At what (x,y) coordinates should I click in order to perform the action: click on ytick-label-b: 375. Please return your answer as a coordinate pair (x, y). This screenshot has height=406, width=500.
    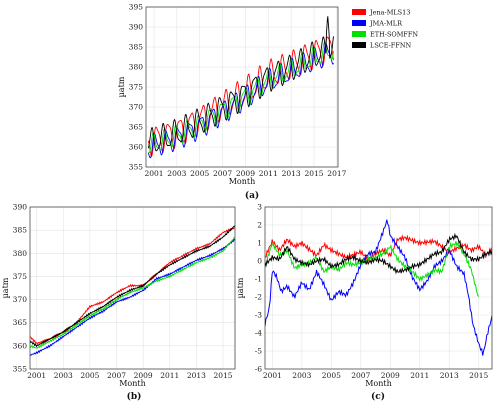
    Looking at the image, I should click on (20, 276).